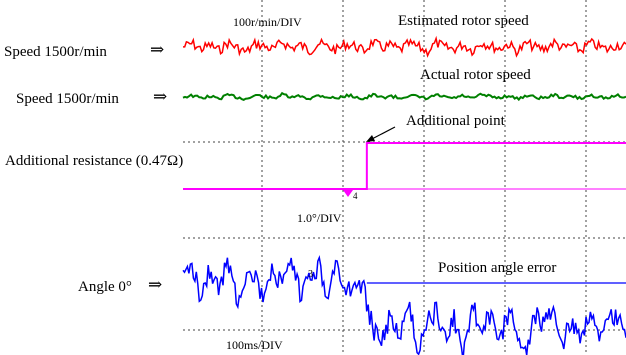 Image resolution: width=626 pixels, height=355 pixels. I want to click on resistance-label: Additional resistance (0.47Ω), so click(94, 161).